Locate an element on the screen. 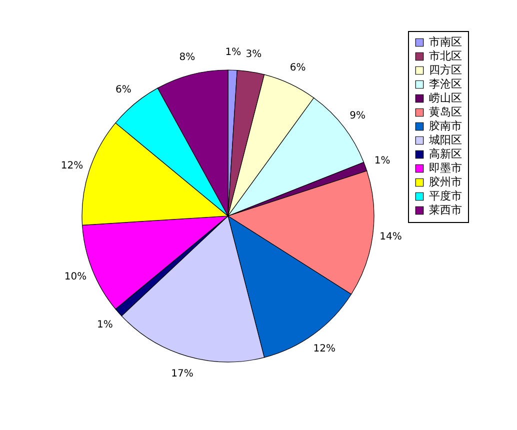 This screenshot has height=430, width=517. legend-label: 市南区 is located at coordinates (445, 42).